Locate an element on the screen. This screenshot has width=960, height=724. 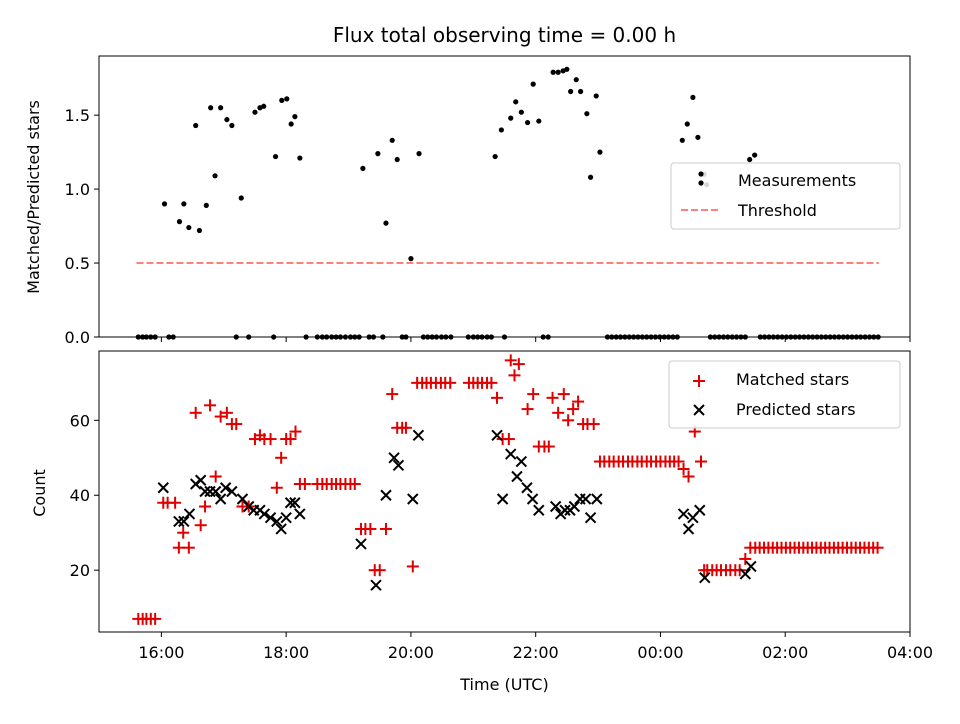
top-legend: Measurements Threshold is located at coordinates (785, 196).